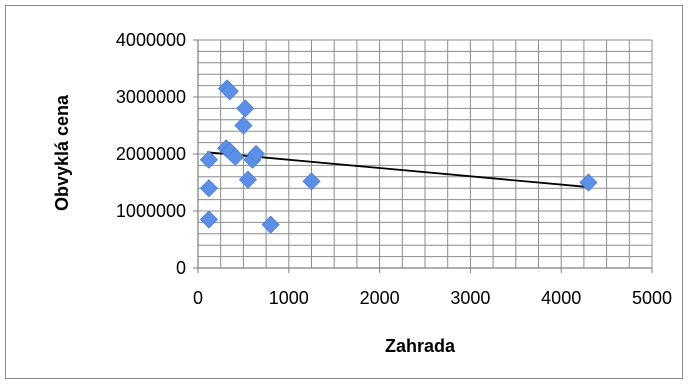 This screenshot has width=690, height=386. What do you see at coordinates (181, 268) in the screenshot?
I see `y-tick-label: 0` at bounding box center [181, 268].